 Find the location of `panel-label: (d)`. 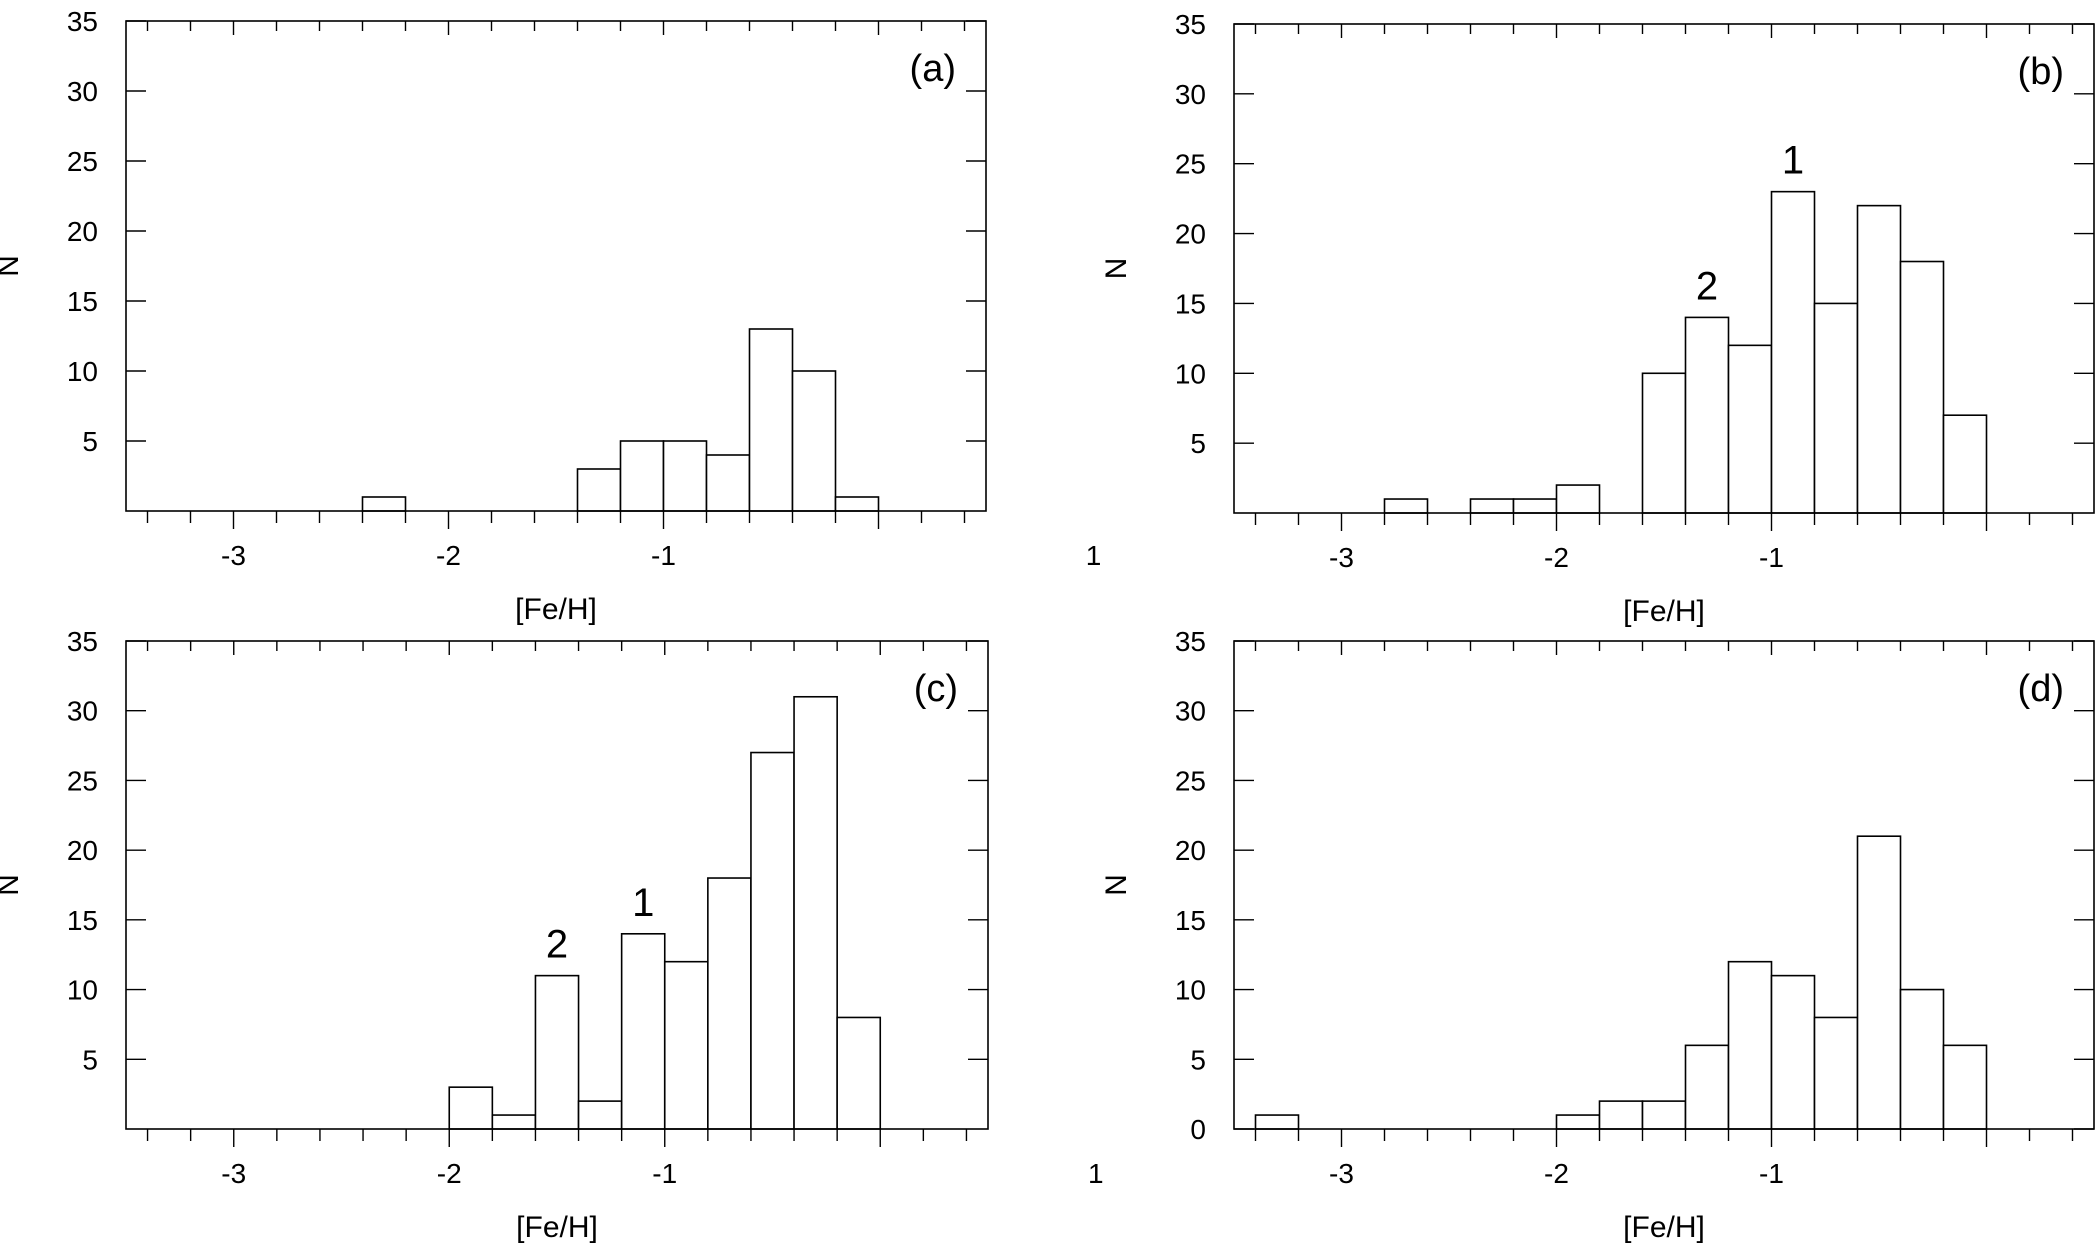

panel-label: (d) is located at coordinates (2041, 689).